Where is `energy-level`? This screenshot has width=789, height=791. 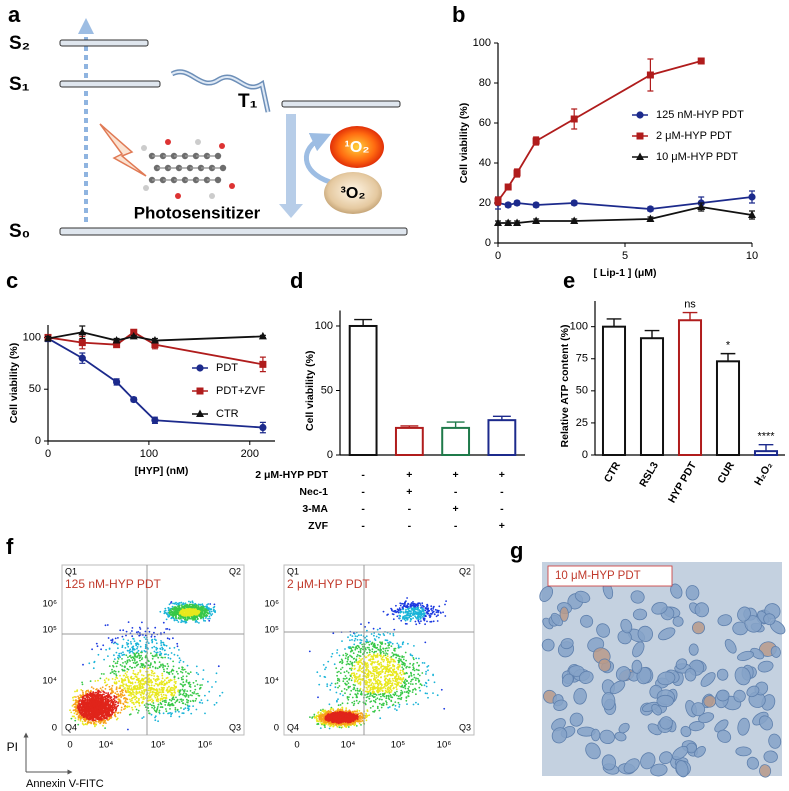 energy-level is located at coordinates (104, 43).